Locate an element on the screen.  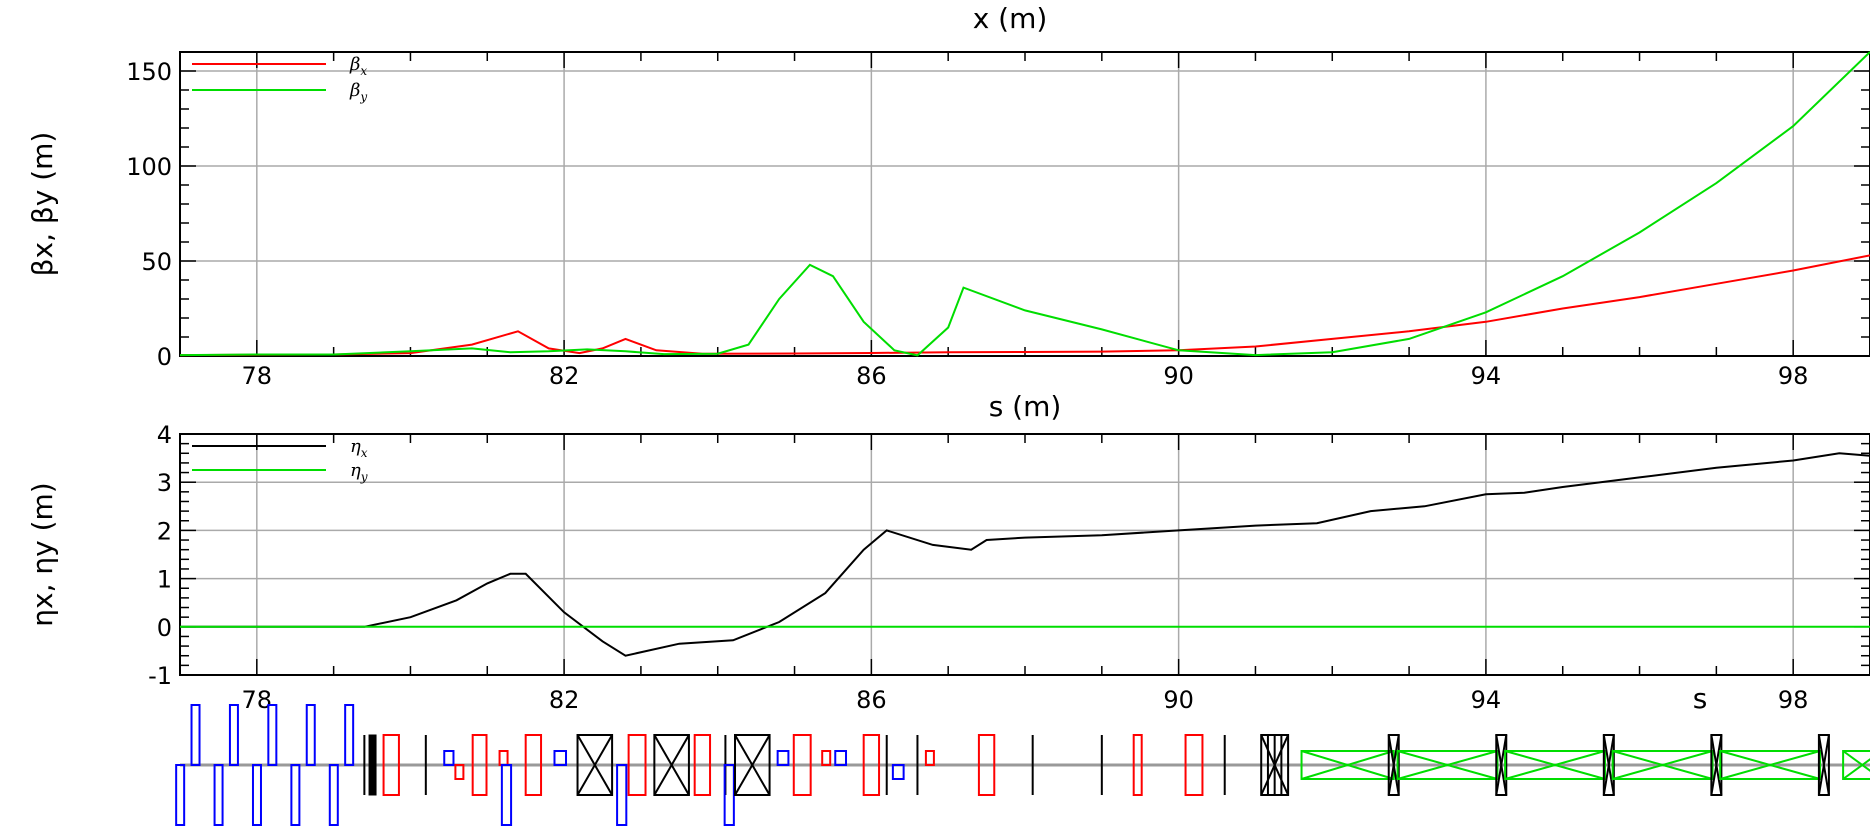
y-tick-label: 2 is located at coordinates (164, 531).